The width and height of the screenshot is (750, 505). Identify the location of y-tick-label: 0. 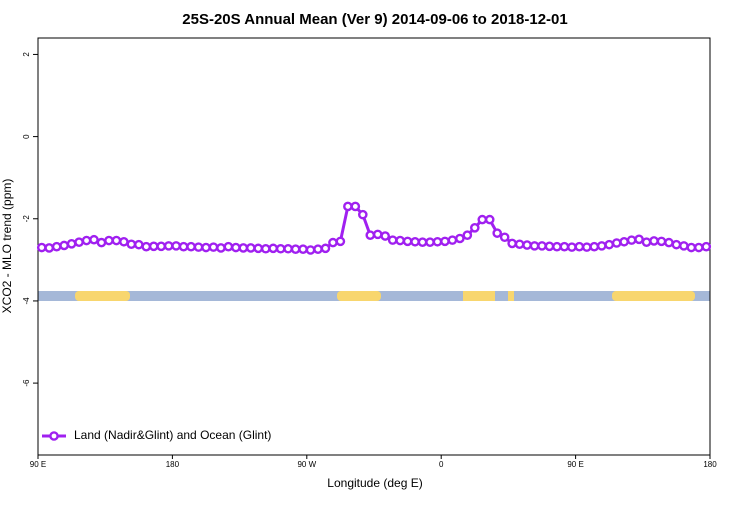
(26, 136).